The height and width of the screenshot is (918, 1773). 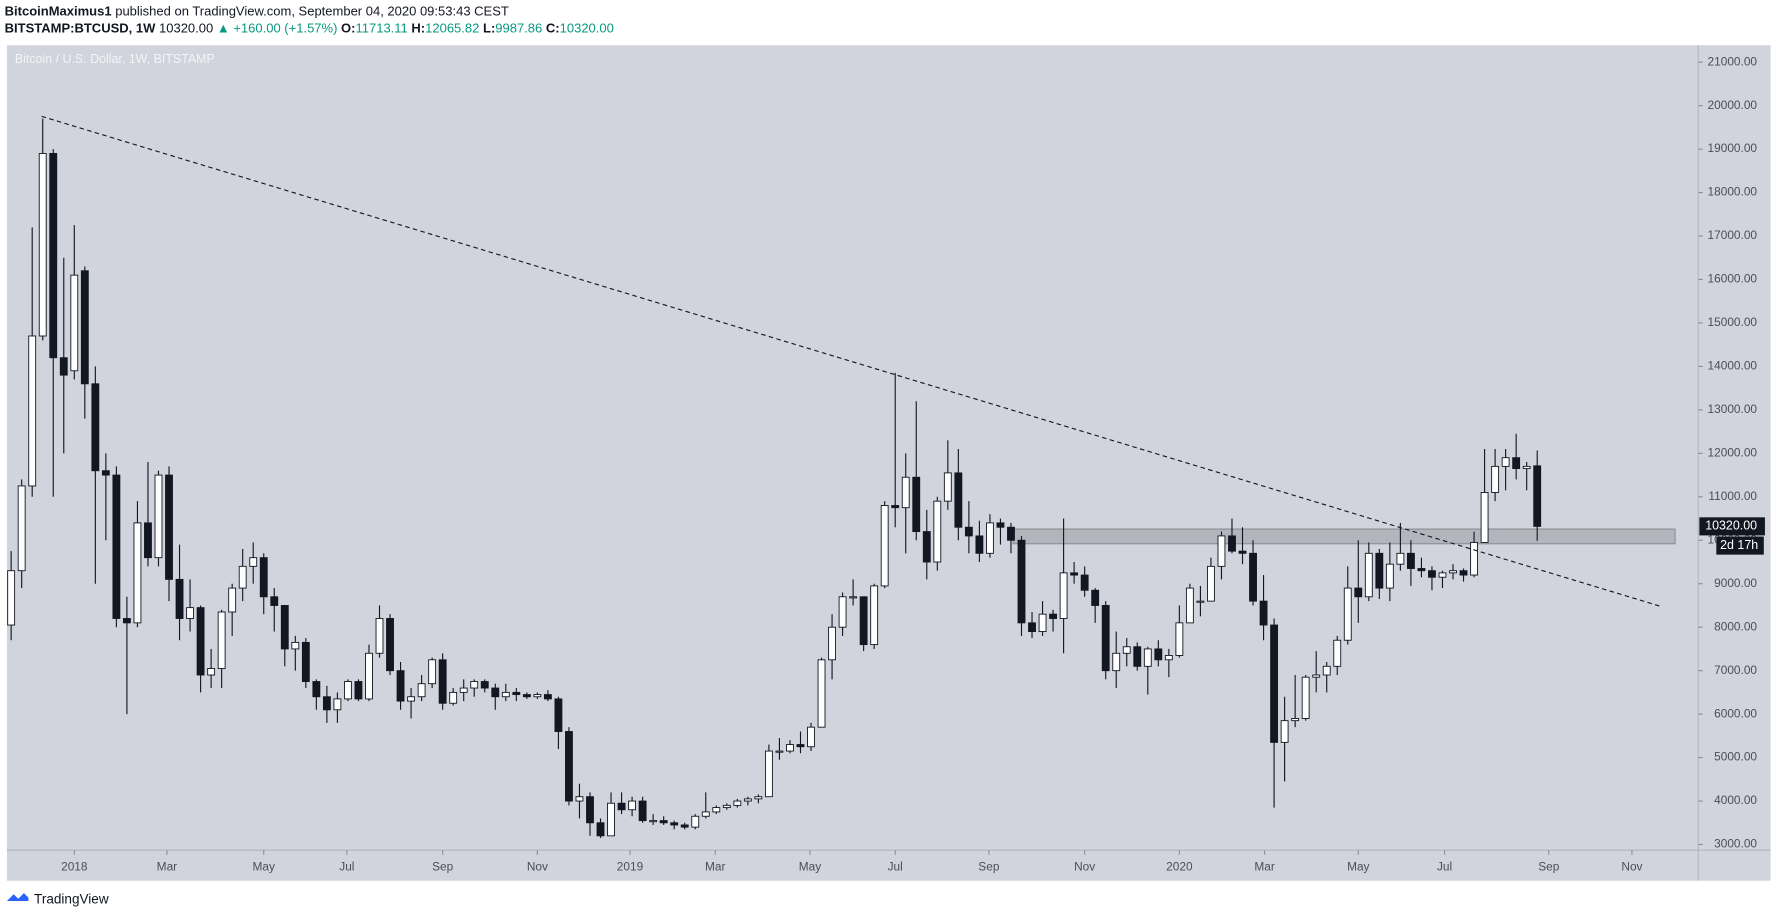 I want to click on y-tick-label: 3000.00, so click(x=1735, y=844).